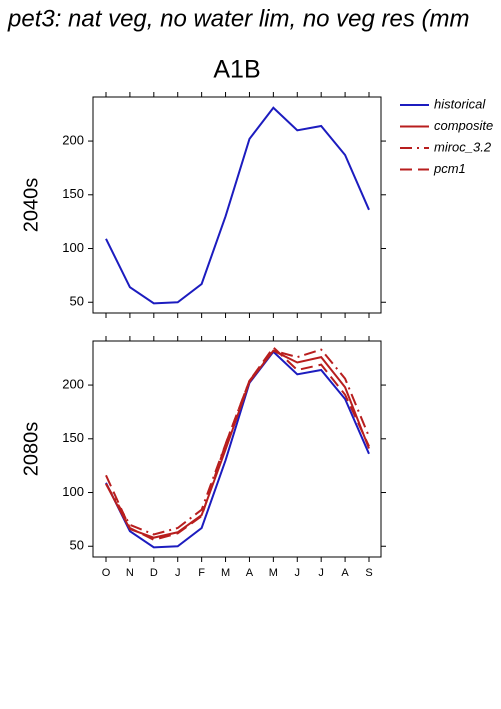  Describe the element at coordinates (463, 146) in the screenshot. I see `legend-label: miroc_3.2` at that location.